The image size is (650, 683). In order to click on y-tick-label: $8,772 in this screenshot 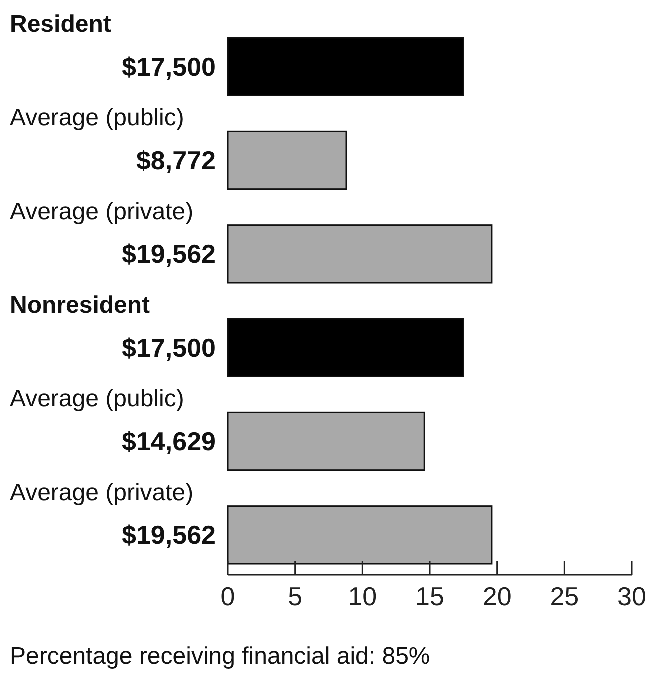, I will do `click(176, 161)`.